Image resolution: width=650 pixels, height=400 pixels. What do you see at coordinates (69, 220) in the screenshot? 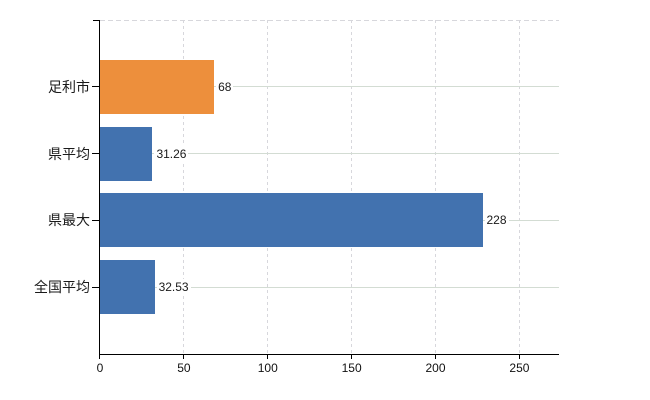
I see `category-label: 県最大` at bounding box center [69, 220].